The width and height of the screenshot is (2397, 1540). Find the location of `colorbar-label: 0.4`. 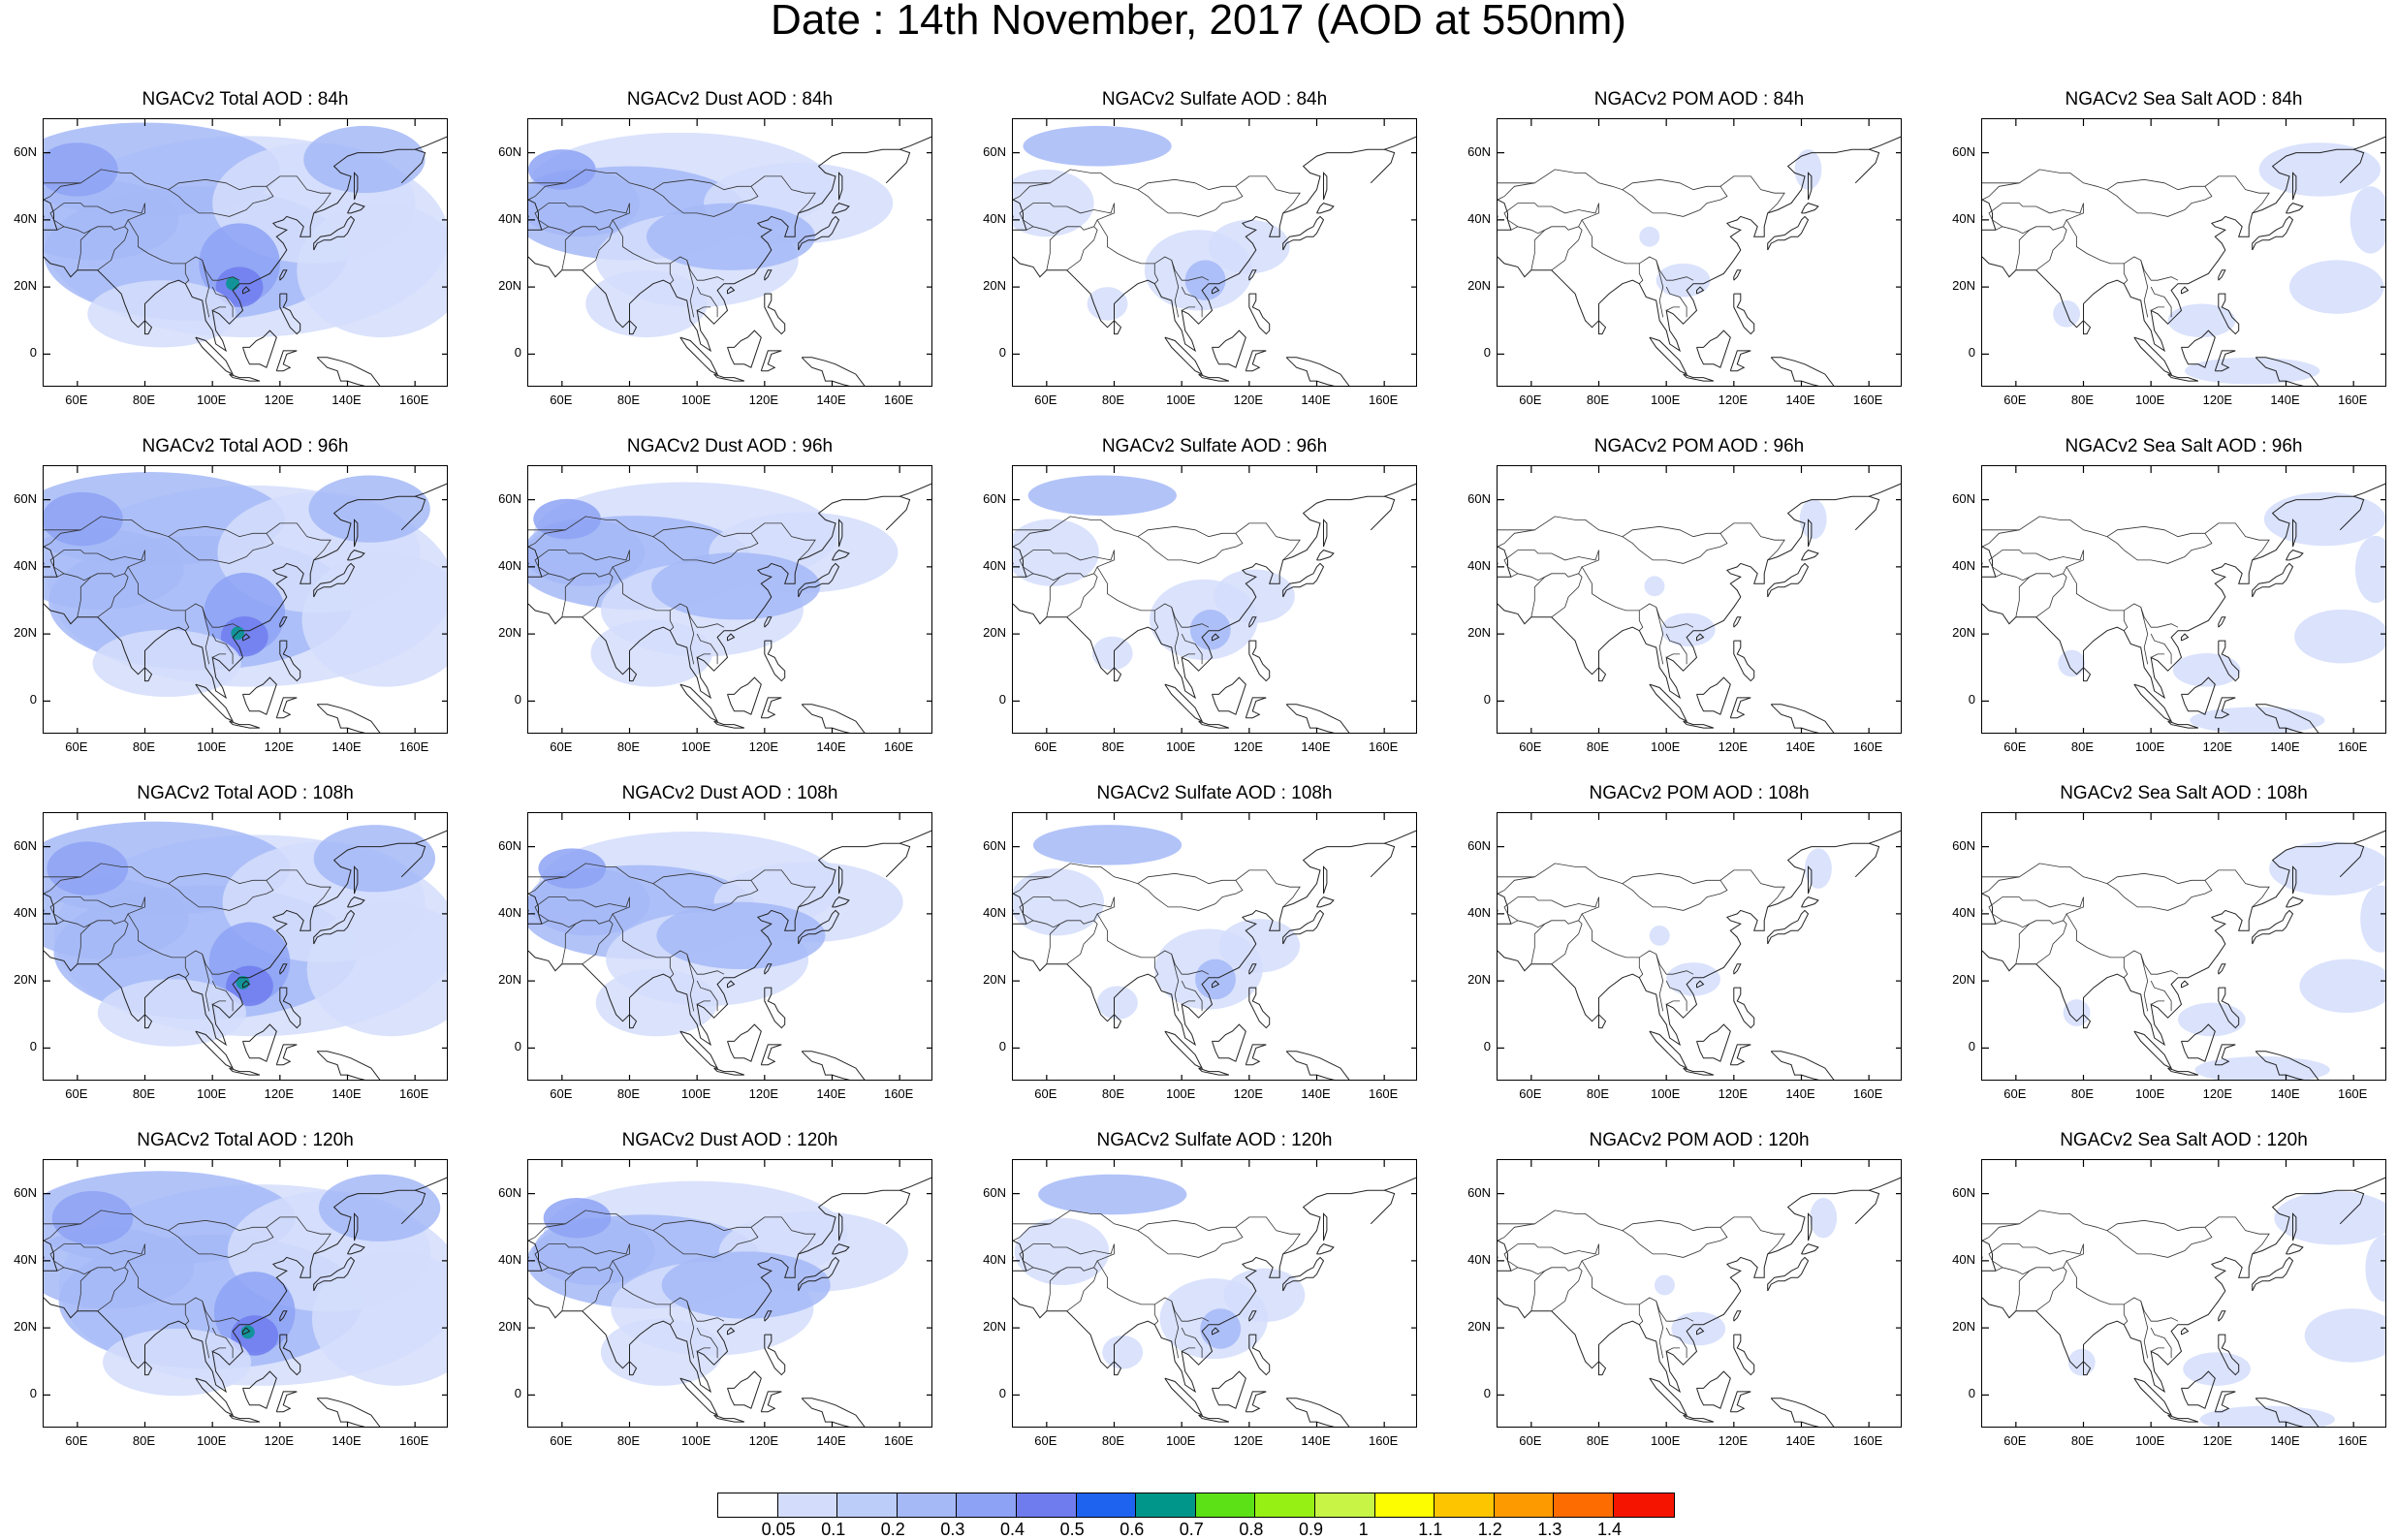

colorbar-label: 0.4 is located at coordinates (1013, 1529).